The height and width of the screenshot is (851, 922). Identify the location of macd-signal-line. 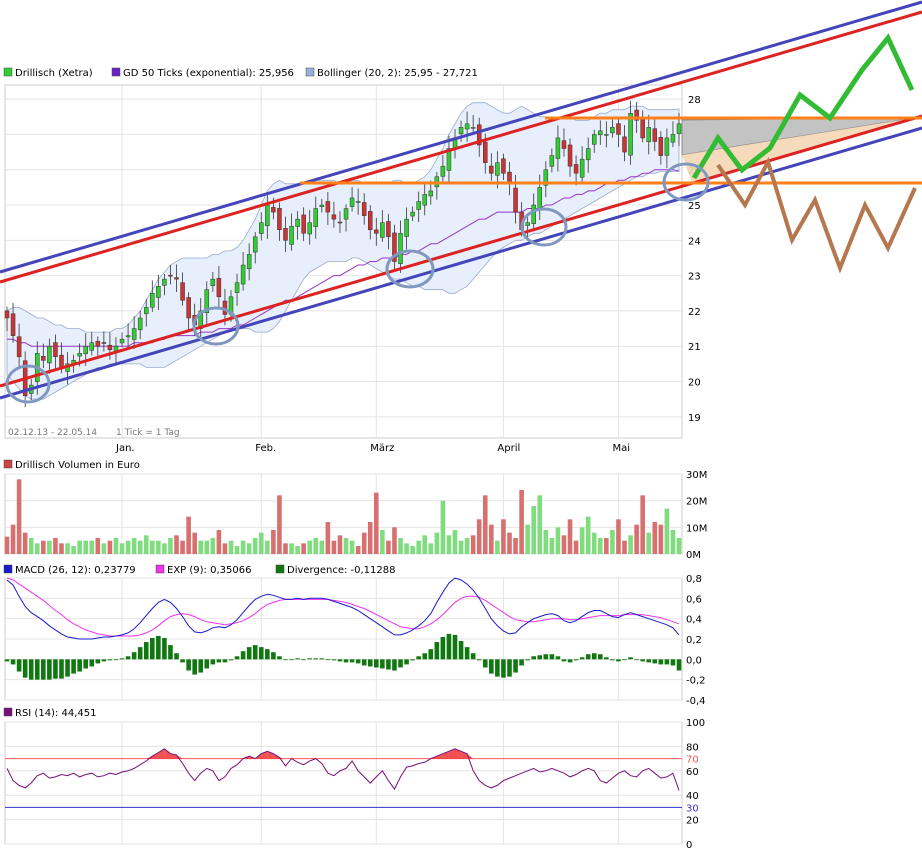
(343, 607).